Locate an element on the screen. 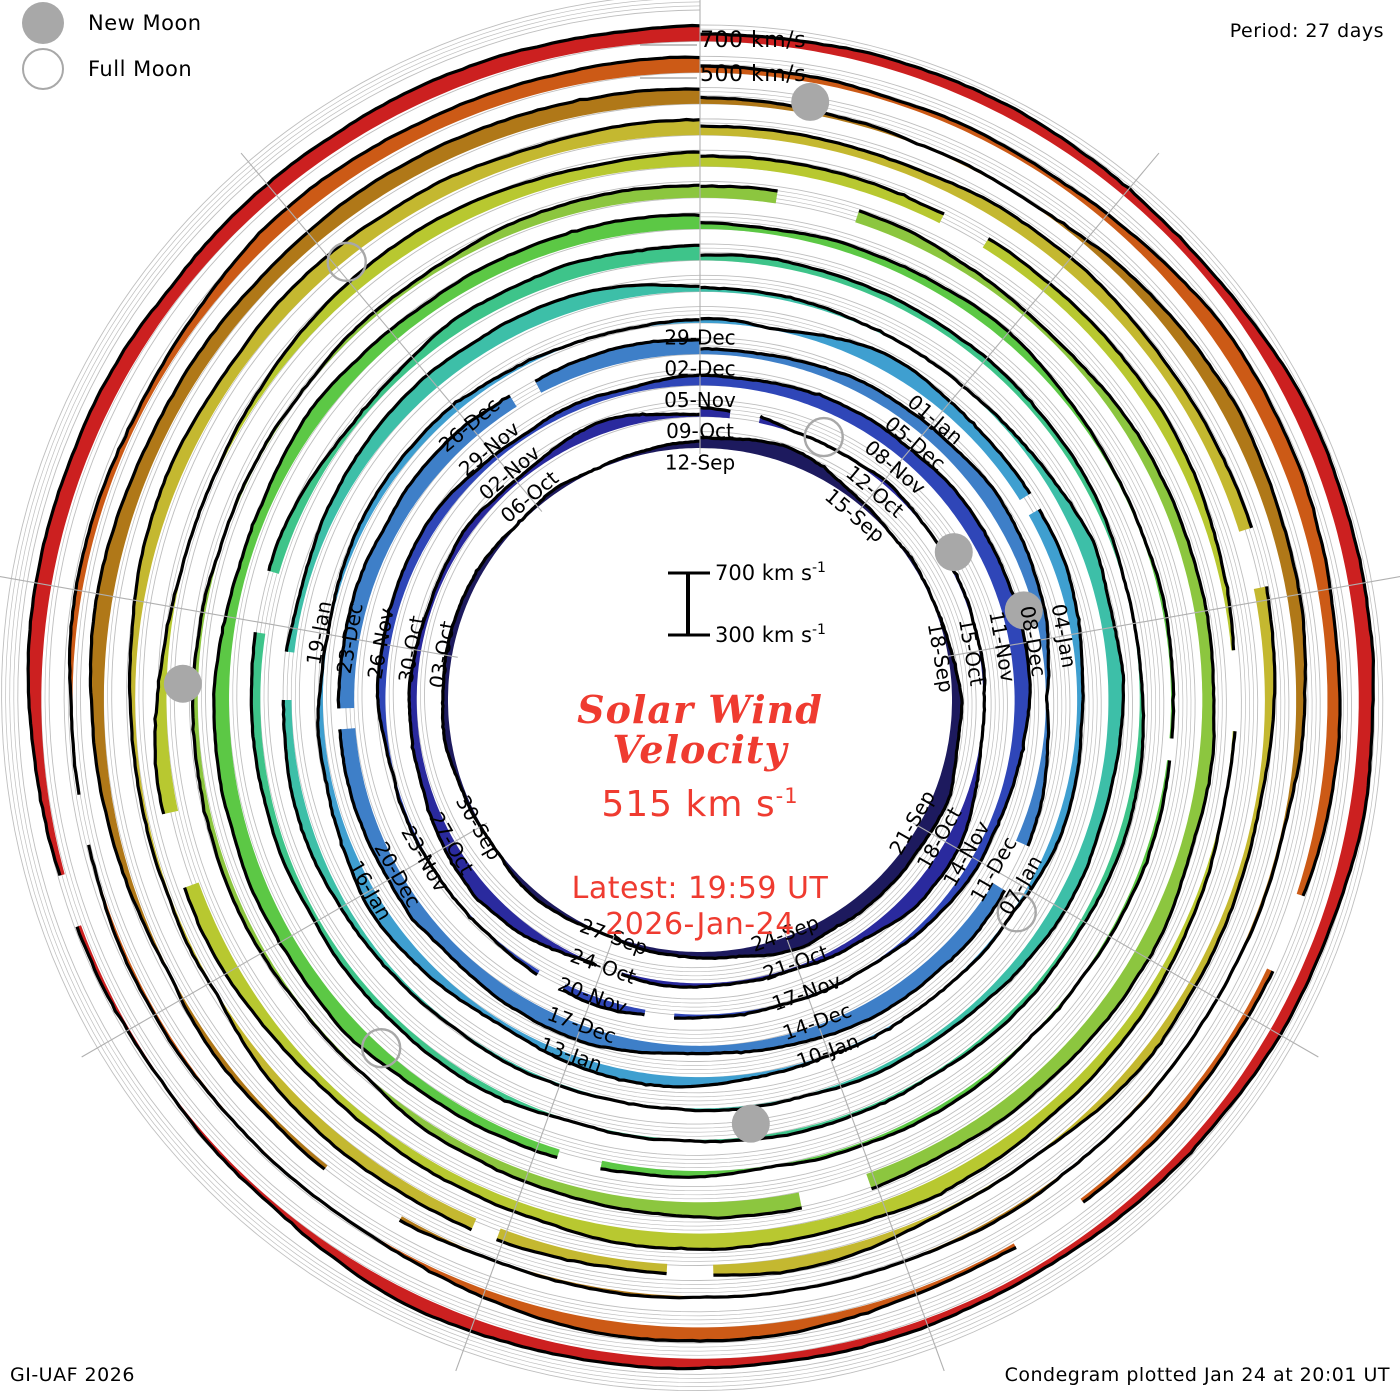 Image resolution: width=1400 pixels, height=1400 pixels. legend-label-full-moon: Full Moon is located at coordinates (140, 69).